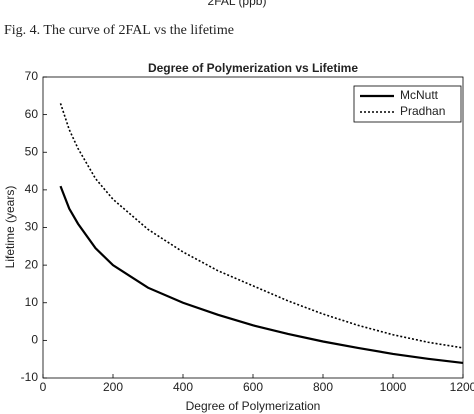 This screenshot has width=474, height=414. I want to click on y-tick-label: 0, so click(34, 340).